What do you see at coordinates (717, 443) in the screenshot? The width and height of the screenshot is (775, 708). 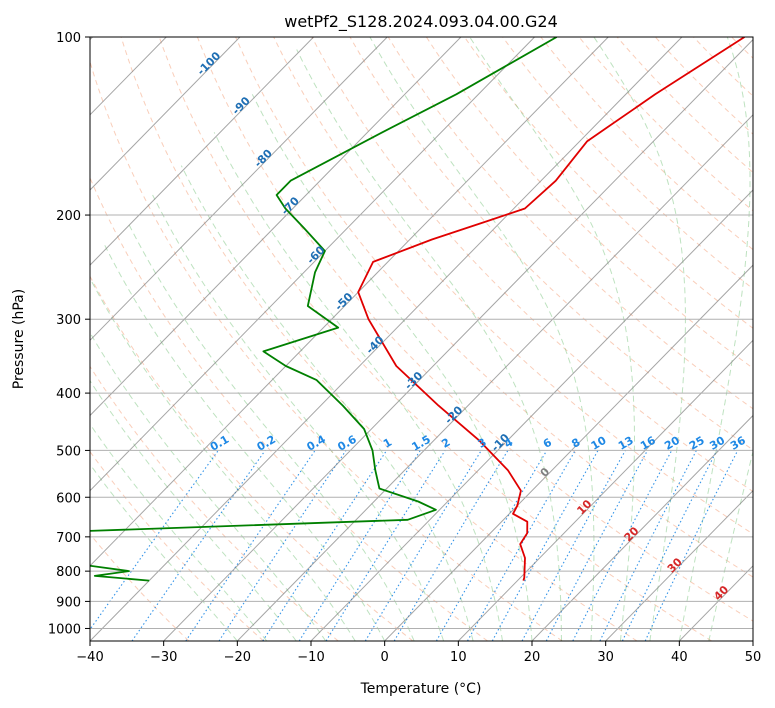 I see `mixing-ratio-label: 30` at bounding box center [717, 443].